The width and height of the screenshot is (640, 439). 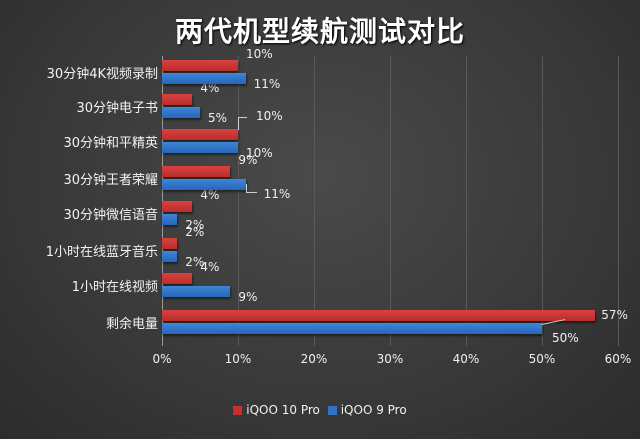 What do you see at coordinates (565, 338) in the screenshot?
I see `data-label: 50%` at bounding box center [565, 338].